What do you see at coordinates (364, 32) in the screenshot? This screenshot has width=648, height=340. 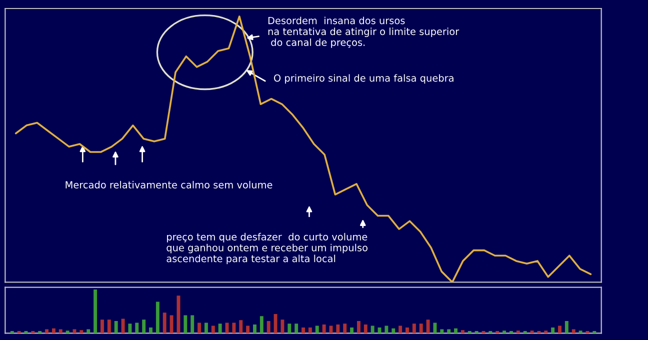 I see `annotation: Desordem insana dos ursos na tentativa de atingir o limite superior do canal de preços.` at bounding box center [364, 32].